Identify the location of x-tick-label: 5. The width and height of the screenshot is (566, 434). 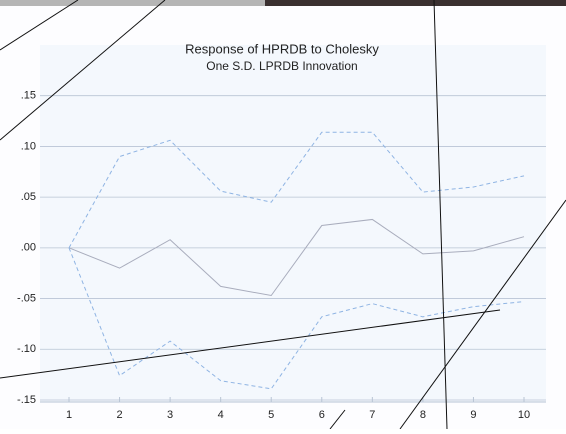
(271, 415).